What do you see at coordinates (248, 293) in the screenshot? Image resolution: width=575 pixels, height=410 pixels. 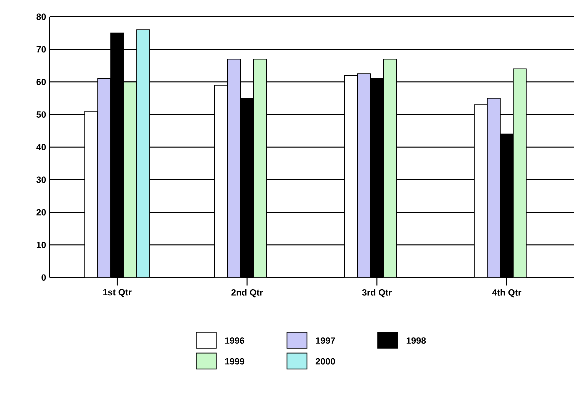 I see `x-tick-label: 2nd Qtr` at bounding box center [248, 293].